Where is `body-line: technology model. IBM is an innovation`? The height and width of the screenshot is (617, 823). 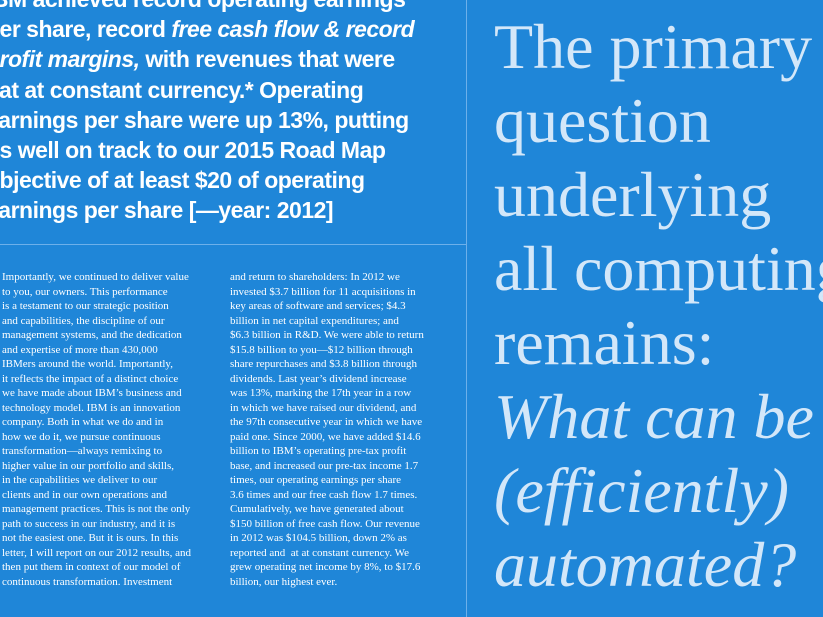 body-line: technology model. IBM is an innovation is located at coordinates (91, 407).